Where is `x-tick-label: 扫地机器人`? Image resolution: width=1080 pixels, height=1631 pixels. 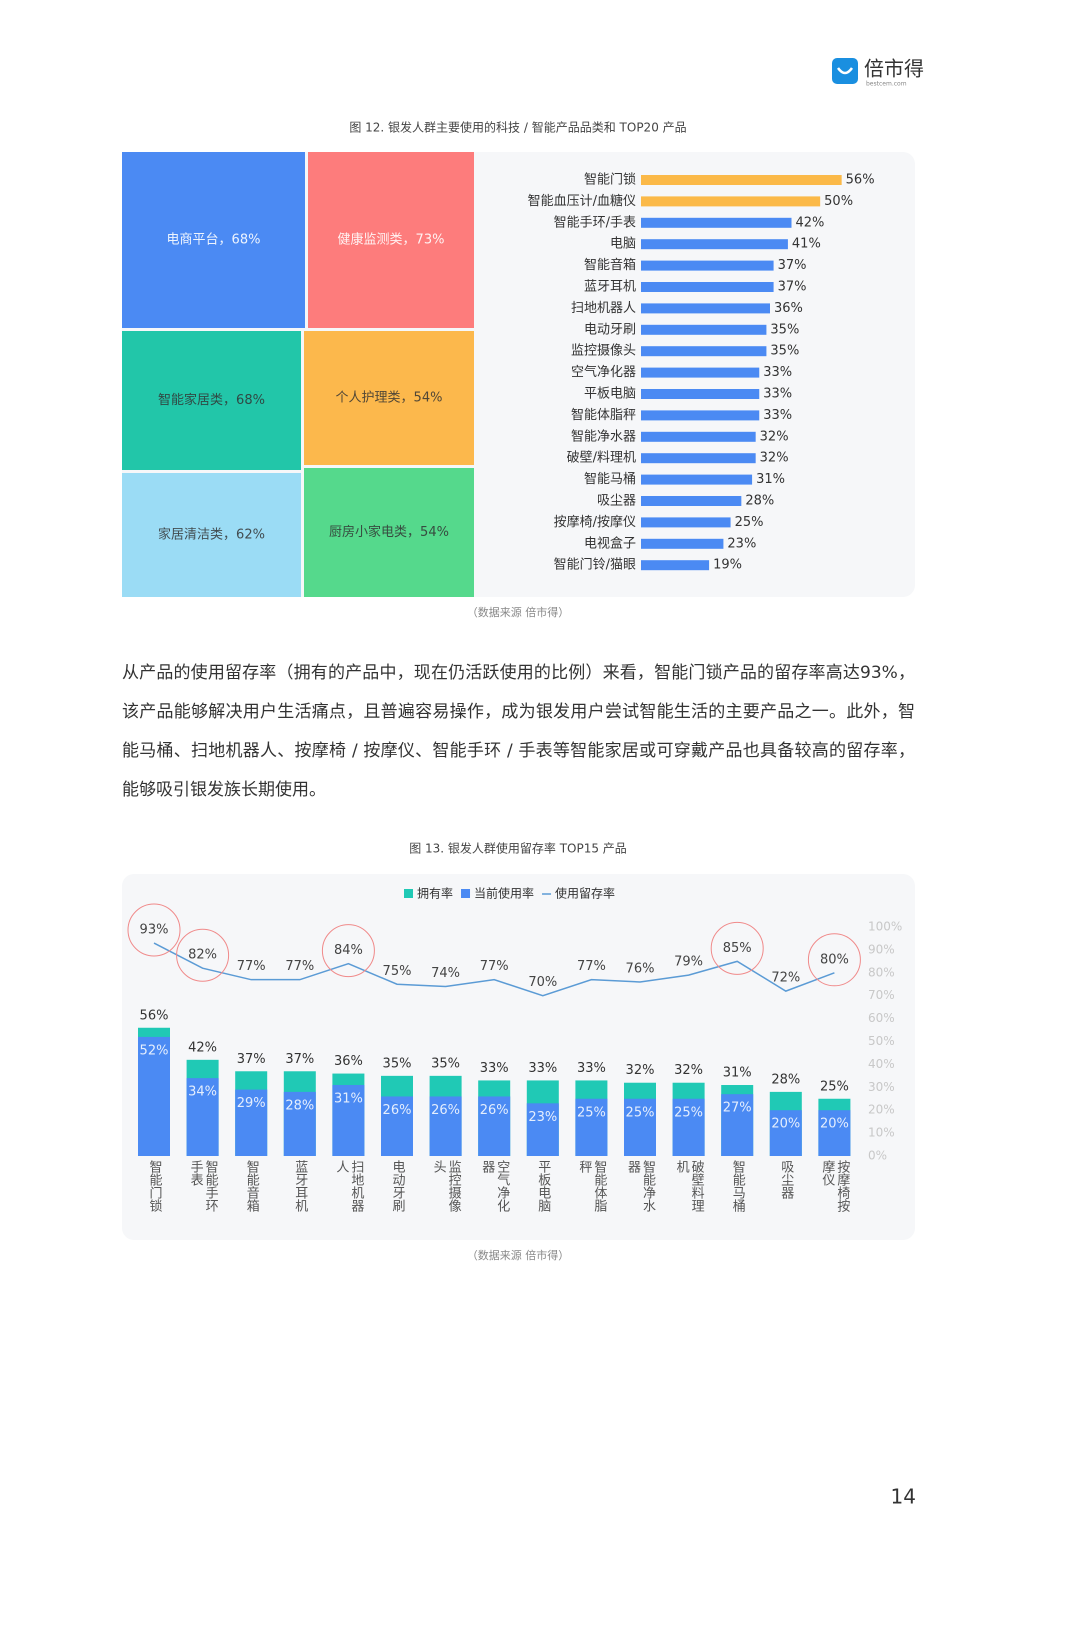 x-tick-label: 扫地机器人 is located at coordinates (348, 1186).